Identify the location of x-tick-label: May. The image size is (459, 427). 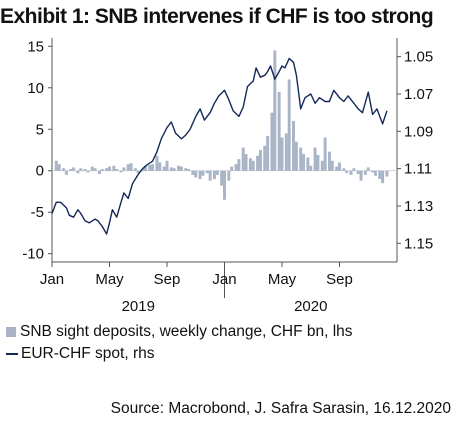
(109, 279).